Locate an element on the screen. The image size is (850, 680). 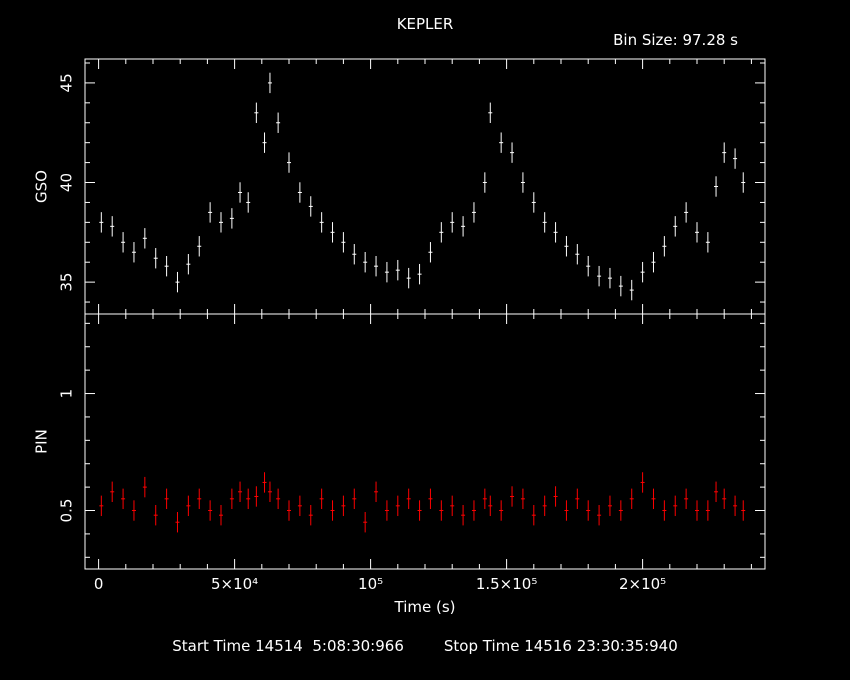
pin-panel-points is located at coordinates (422, 502).